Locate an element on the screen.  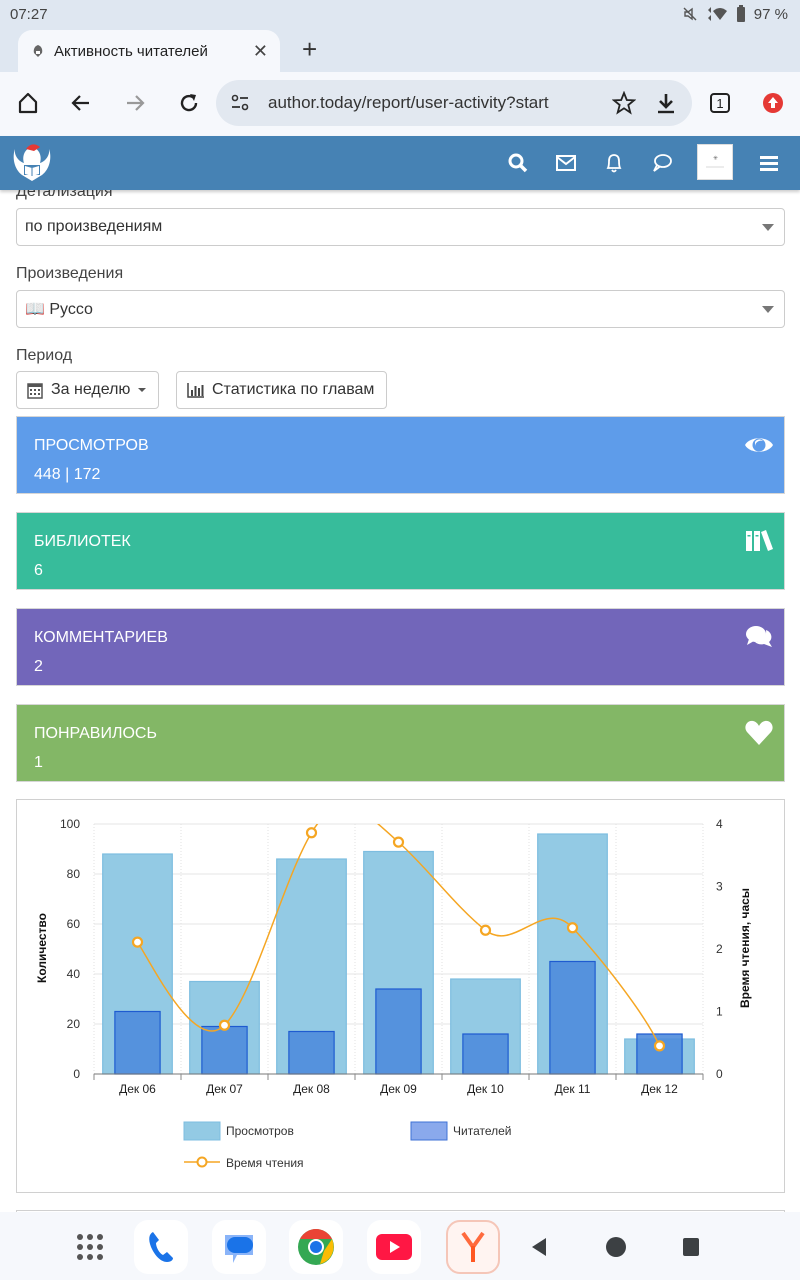
download-icon is located at coordinates (666, 103).